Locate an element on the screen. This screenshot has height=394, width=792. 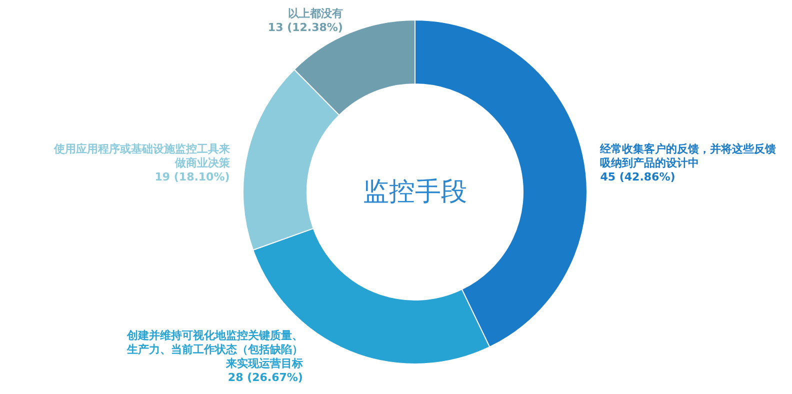
data-label: 19 (18.10%) is located at coordinates (192, 177).